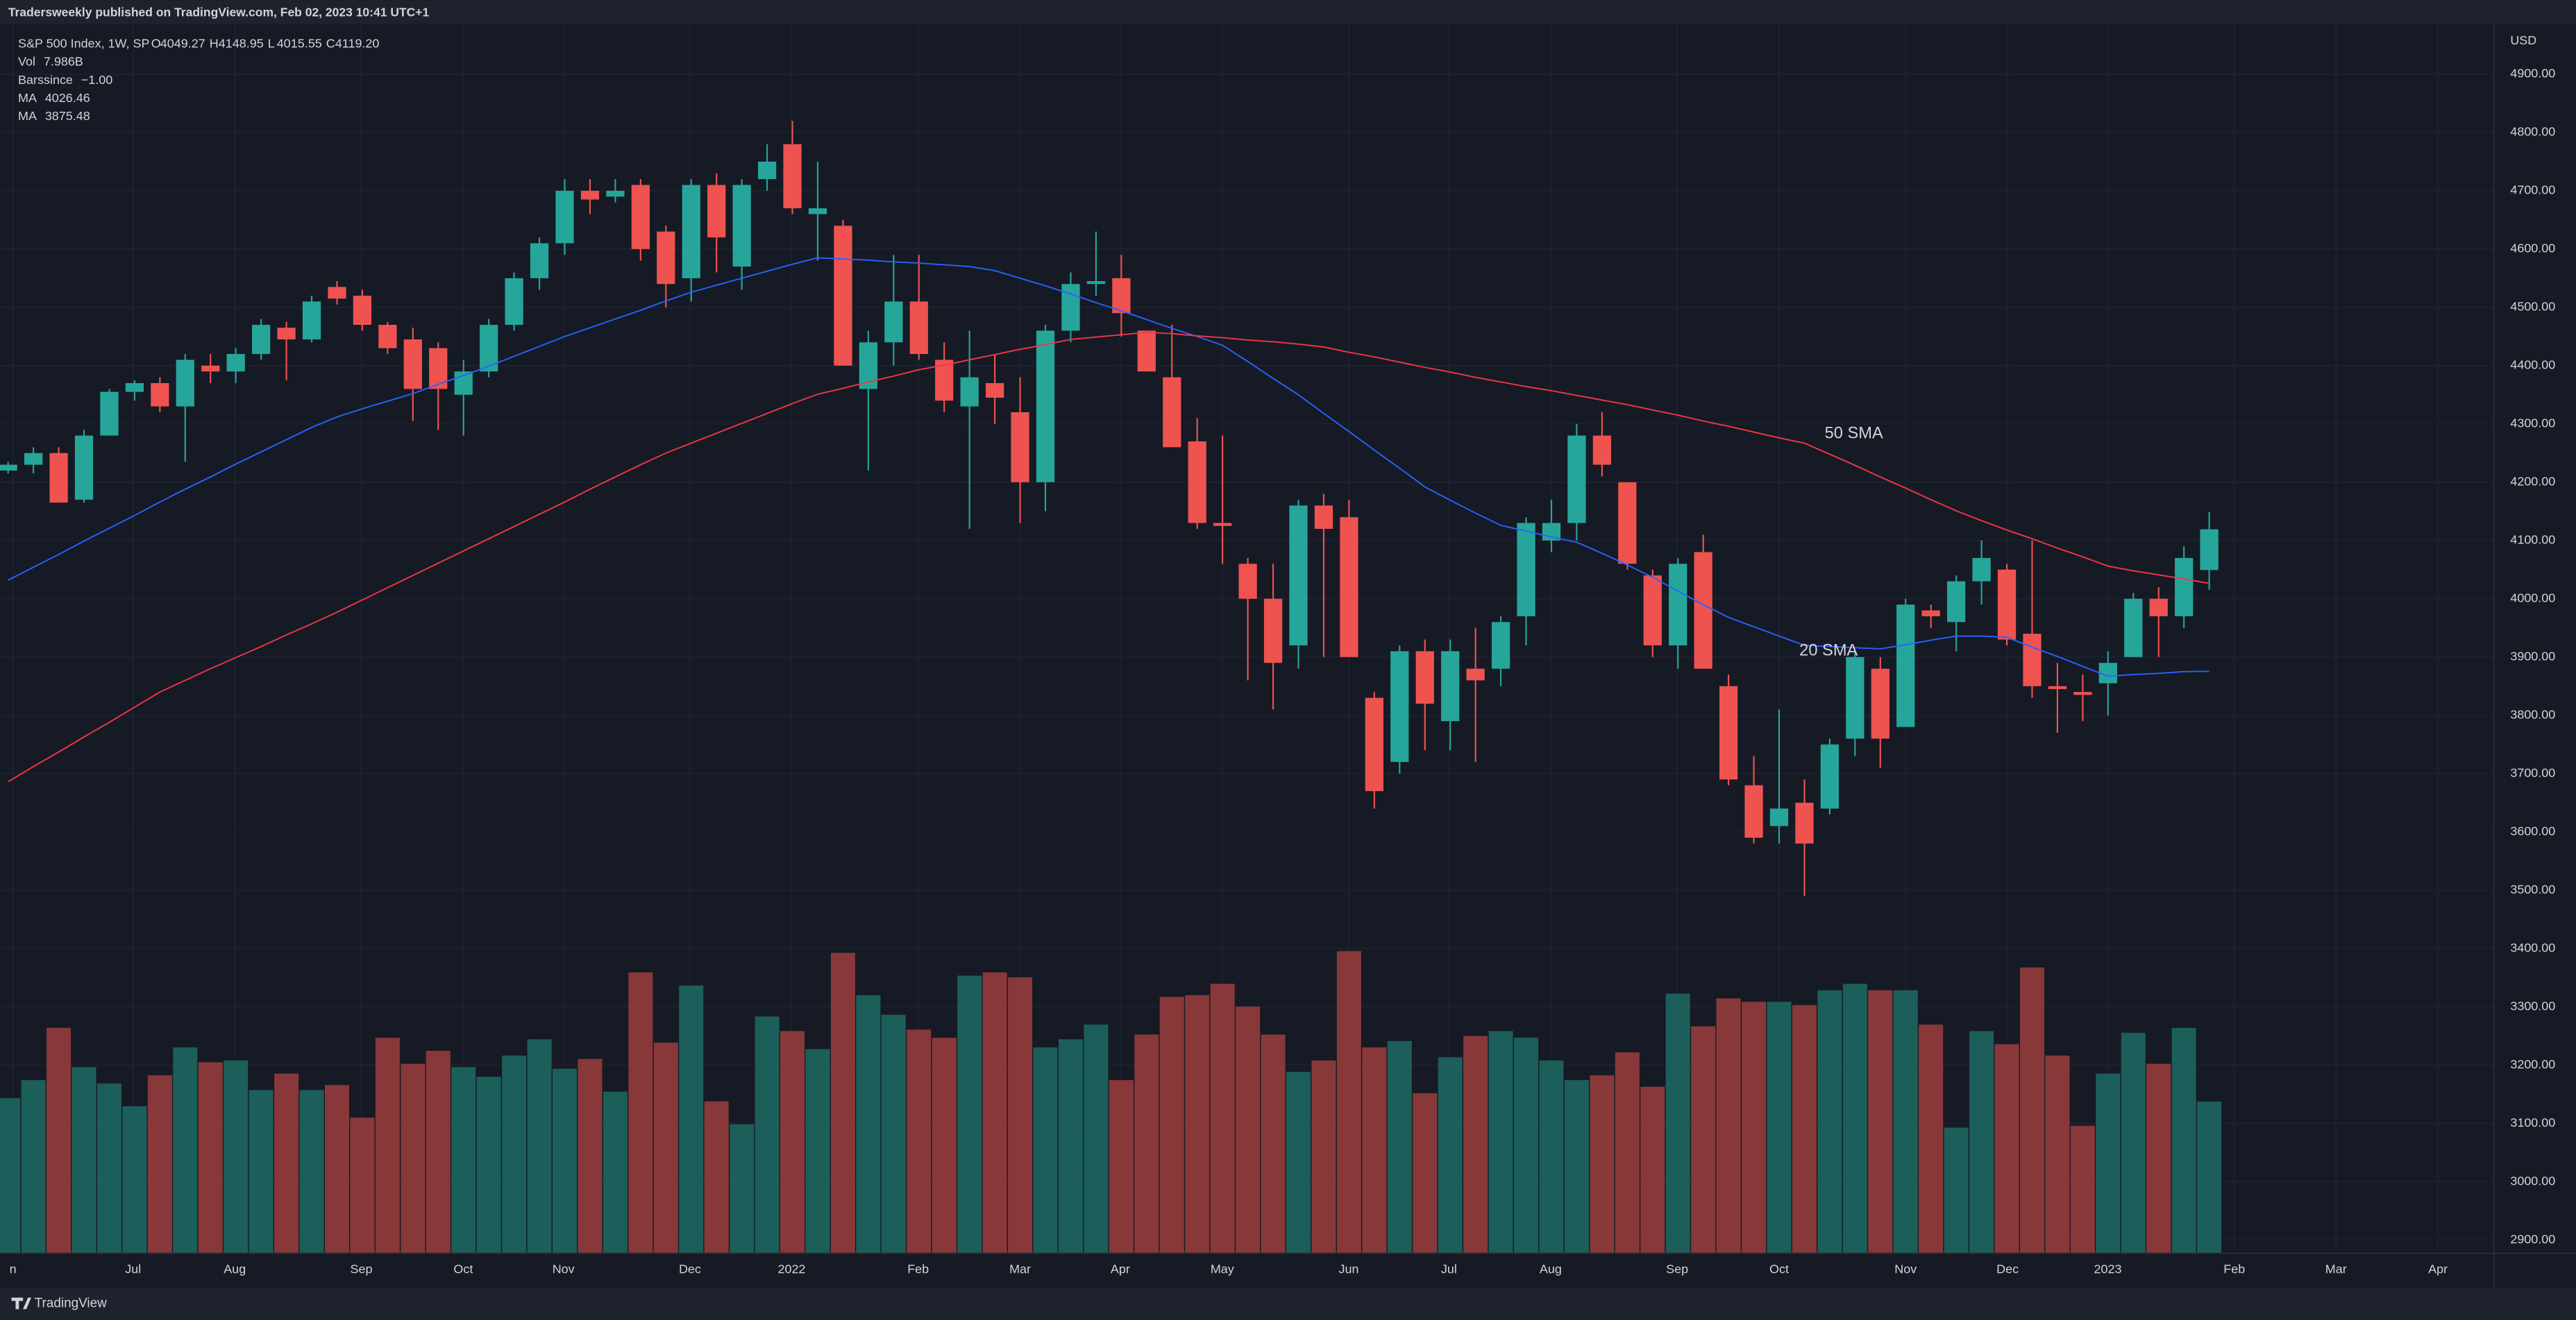 The height and width of the screenshot is (1320, 2576). I want to click on y-tick-label: 4400.00, so click(2532, 365).